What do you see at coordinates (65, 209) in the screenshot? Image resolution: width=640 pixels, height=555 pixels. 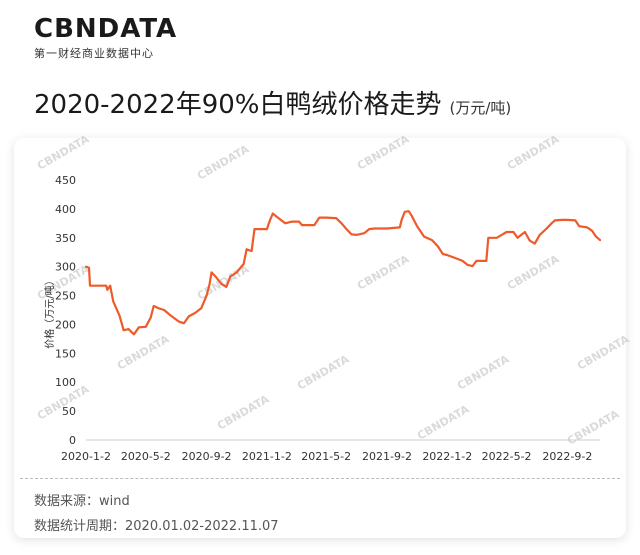 I see `y-tick-label: 400` at bounding box center [65, 209].